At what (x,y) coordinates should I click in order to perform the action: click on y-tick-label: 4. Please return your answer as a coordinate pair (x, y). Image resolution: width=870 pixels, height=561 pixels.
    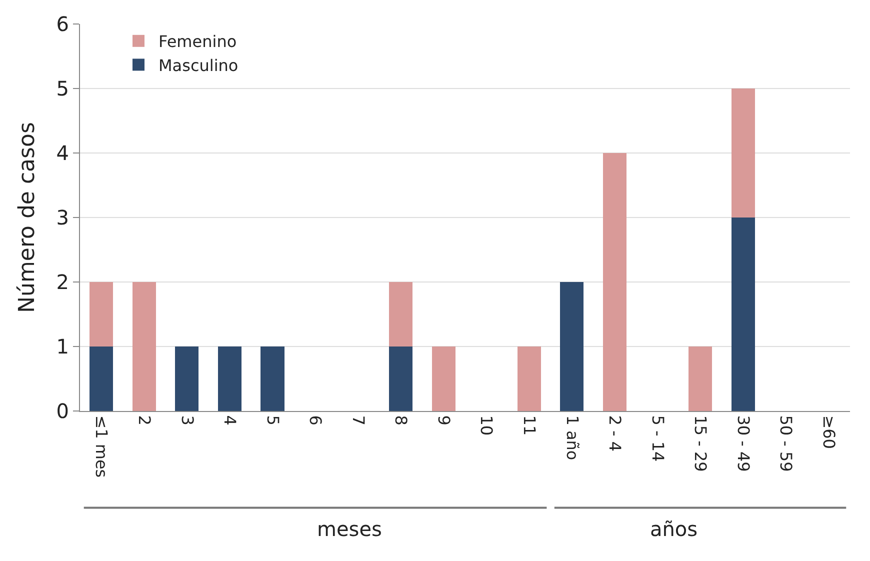
    Looking at the image, I should click on (62, 153).